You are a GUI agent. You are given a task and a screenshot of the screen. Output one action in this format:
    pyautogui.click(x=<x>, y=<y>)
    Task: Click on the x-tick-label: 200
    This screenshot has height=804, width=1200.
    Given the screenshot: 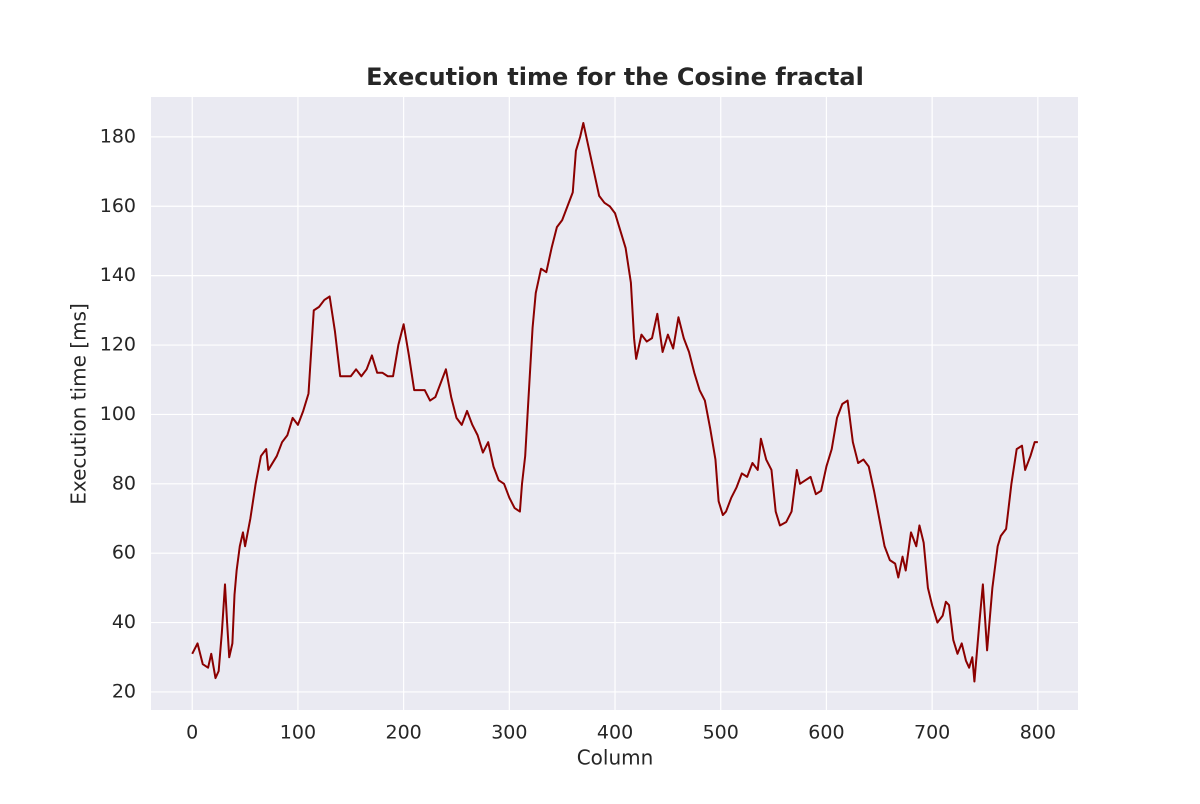 What is the action you would take?
    pyautogui.click(x=403, y=733)
    